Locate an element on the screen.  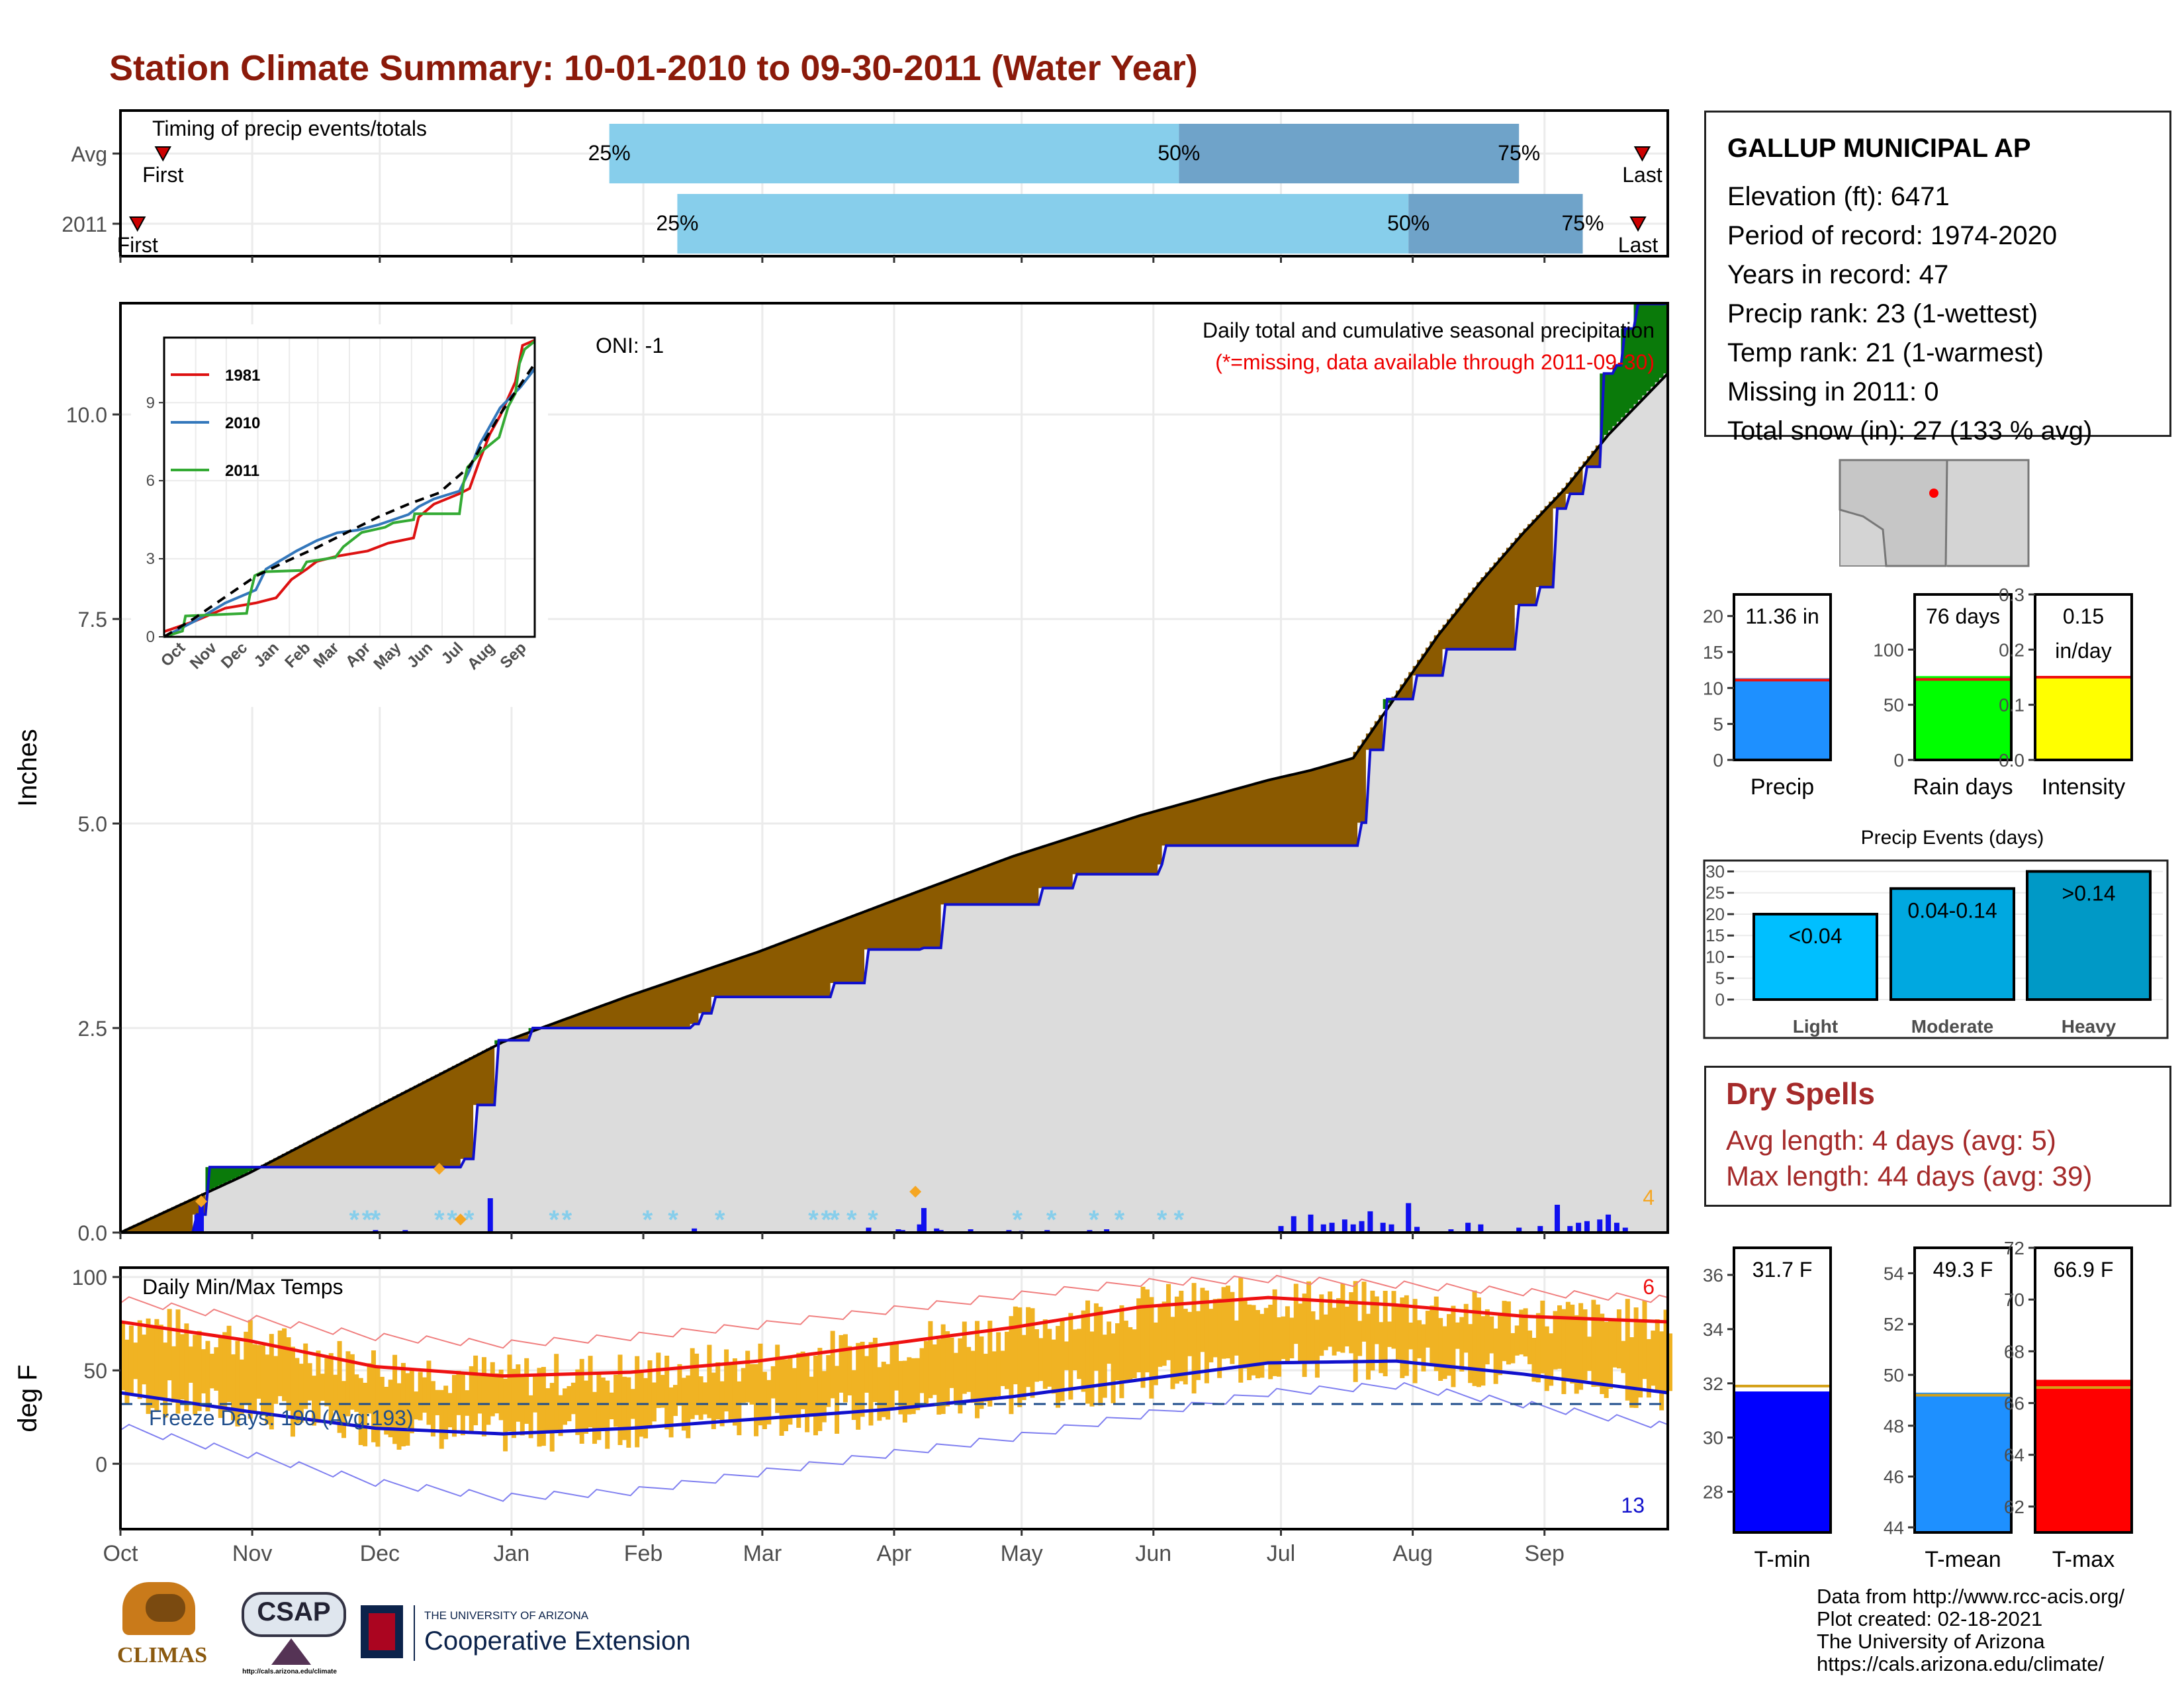
t-mean-ytick-label: 46 is located at coordinates (1894, 1477).